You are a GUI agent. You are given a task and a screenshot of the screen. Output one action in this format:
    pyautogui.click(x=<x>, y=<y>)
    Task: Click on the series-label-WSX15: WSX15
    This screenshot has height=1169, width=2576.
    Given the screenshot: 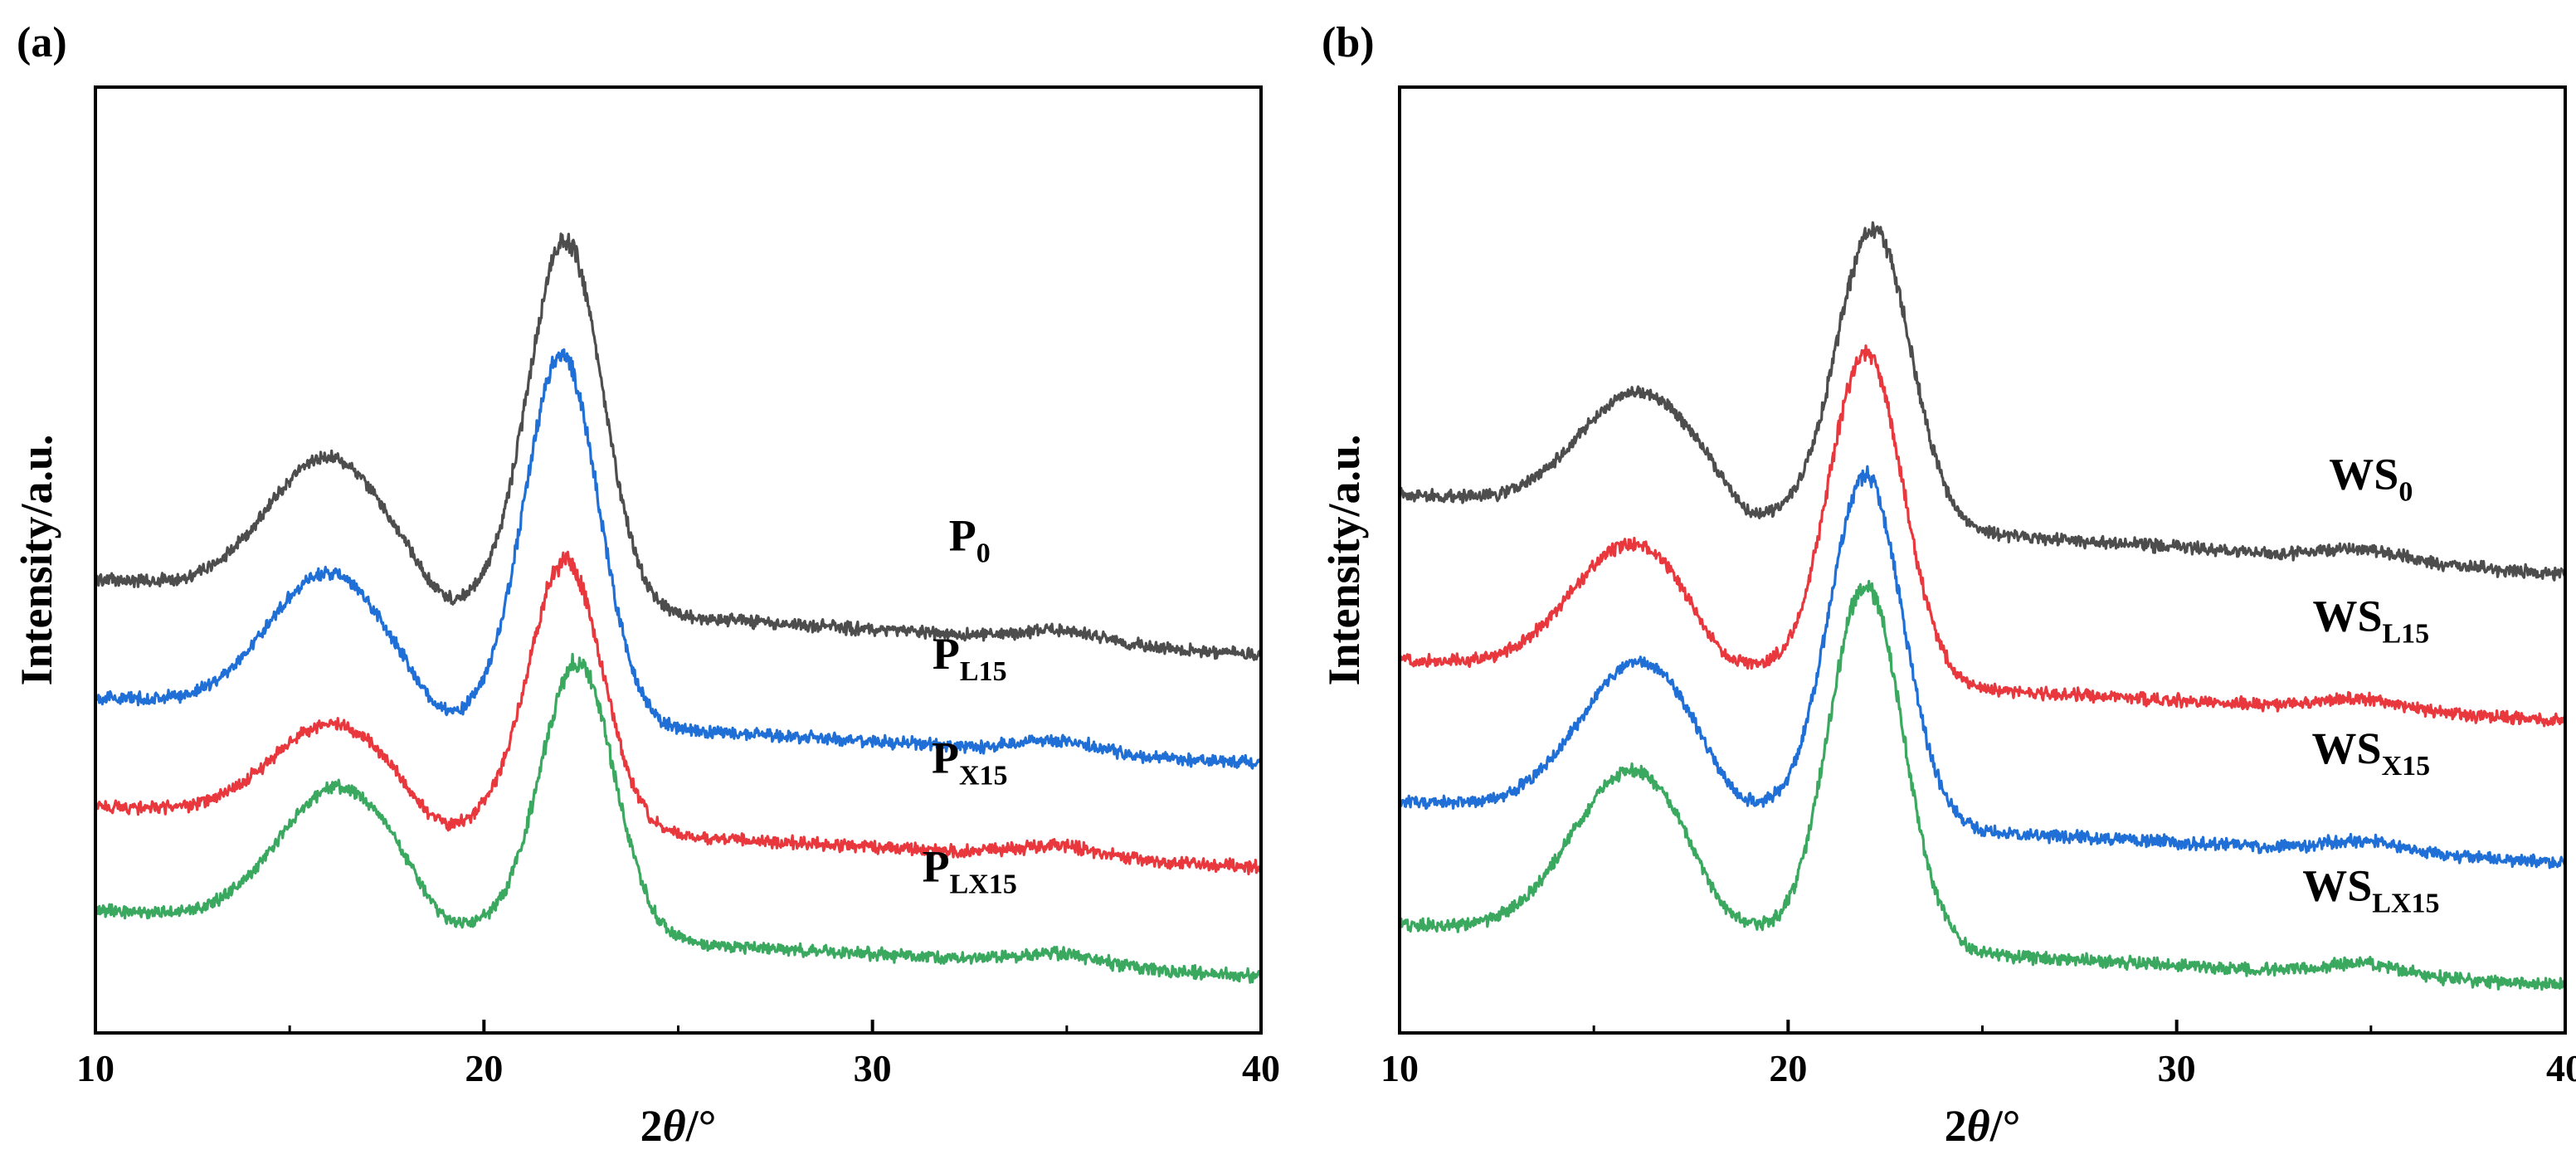 What is the action you would take?
    pyautogui.click(x=2371, y=752)
    